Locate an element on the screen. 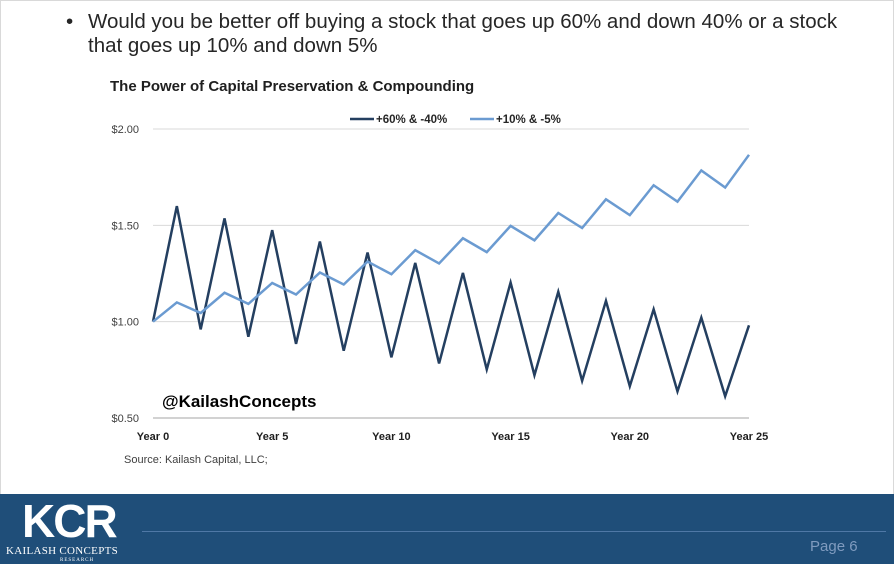 The width and height of the screenshot is (894, 564). footer-rule is located at coordinates (514, 531).